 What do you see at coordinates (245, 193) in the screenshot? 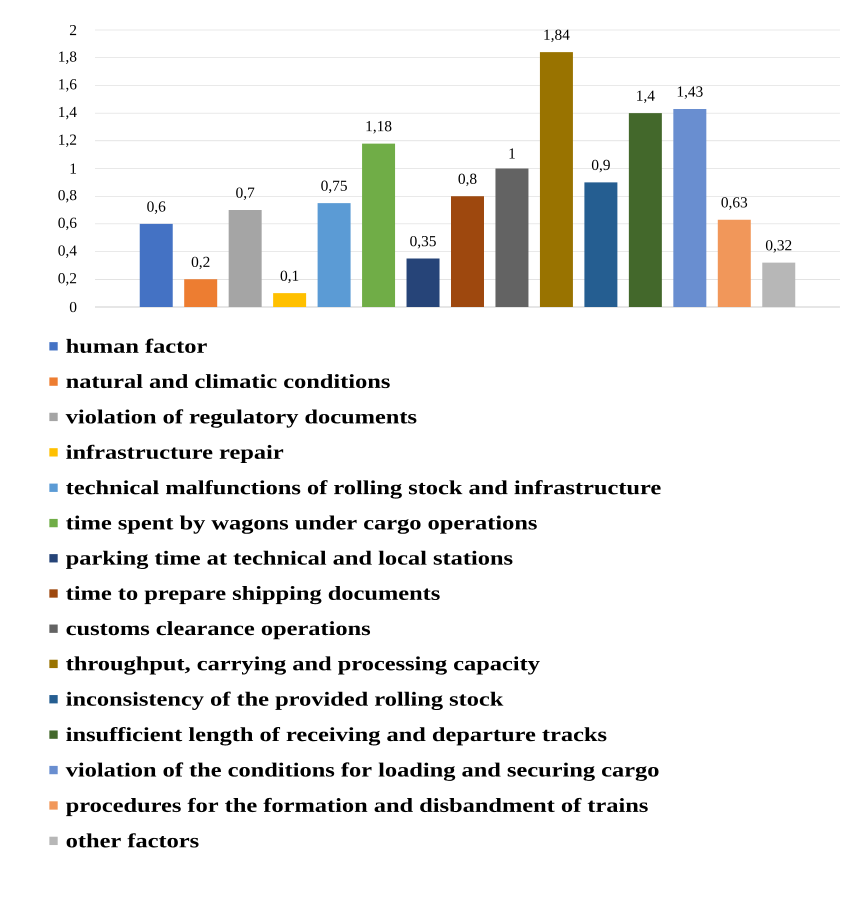
I see `data-label: 0,7` at bounding box center [245, 193].